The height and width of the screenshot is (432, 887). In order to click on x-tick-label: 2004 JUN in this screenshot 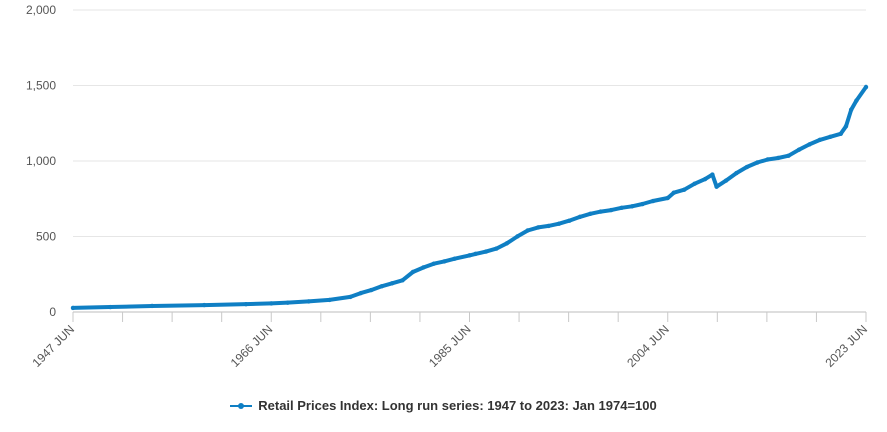, I will do `click(648, 346)`.